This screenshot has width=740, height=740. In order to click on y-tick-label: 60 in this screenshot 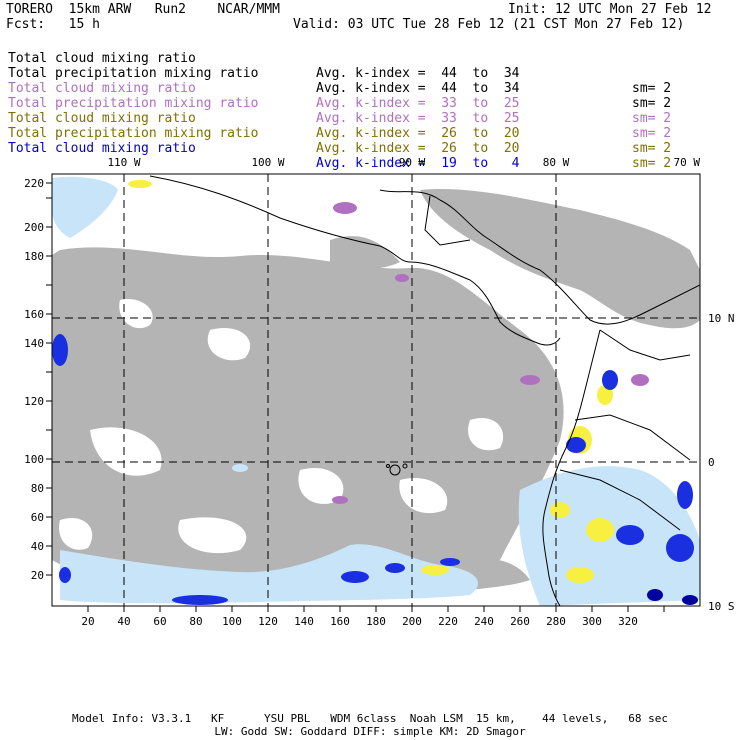, I will do `click(37, 517)`.